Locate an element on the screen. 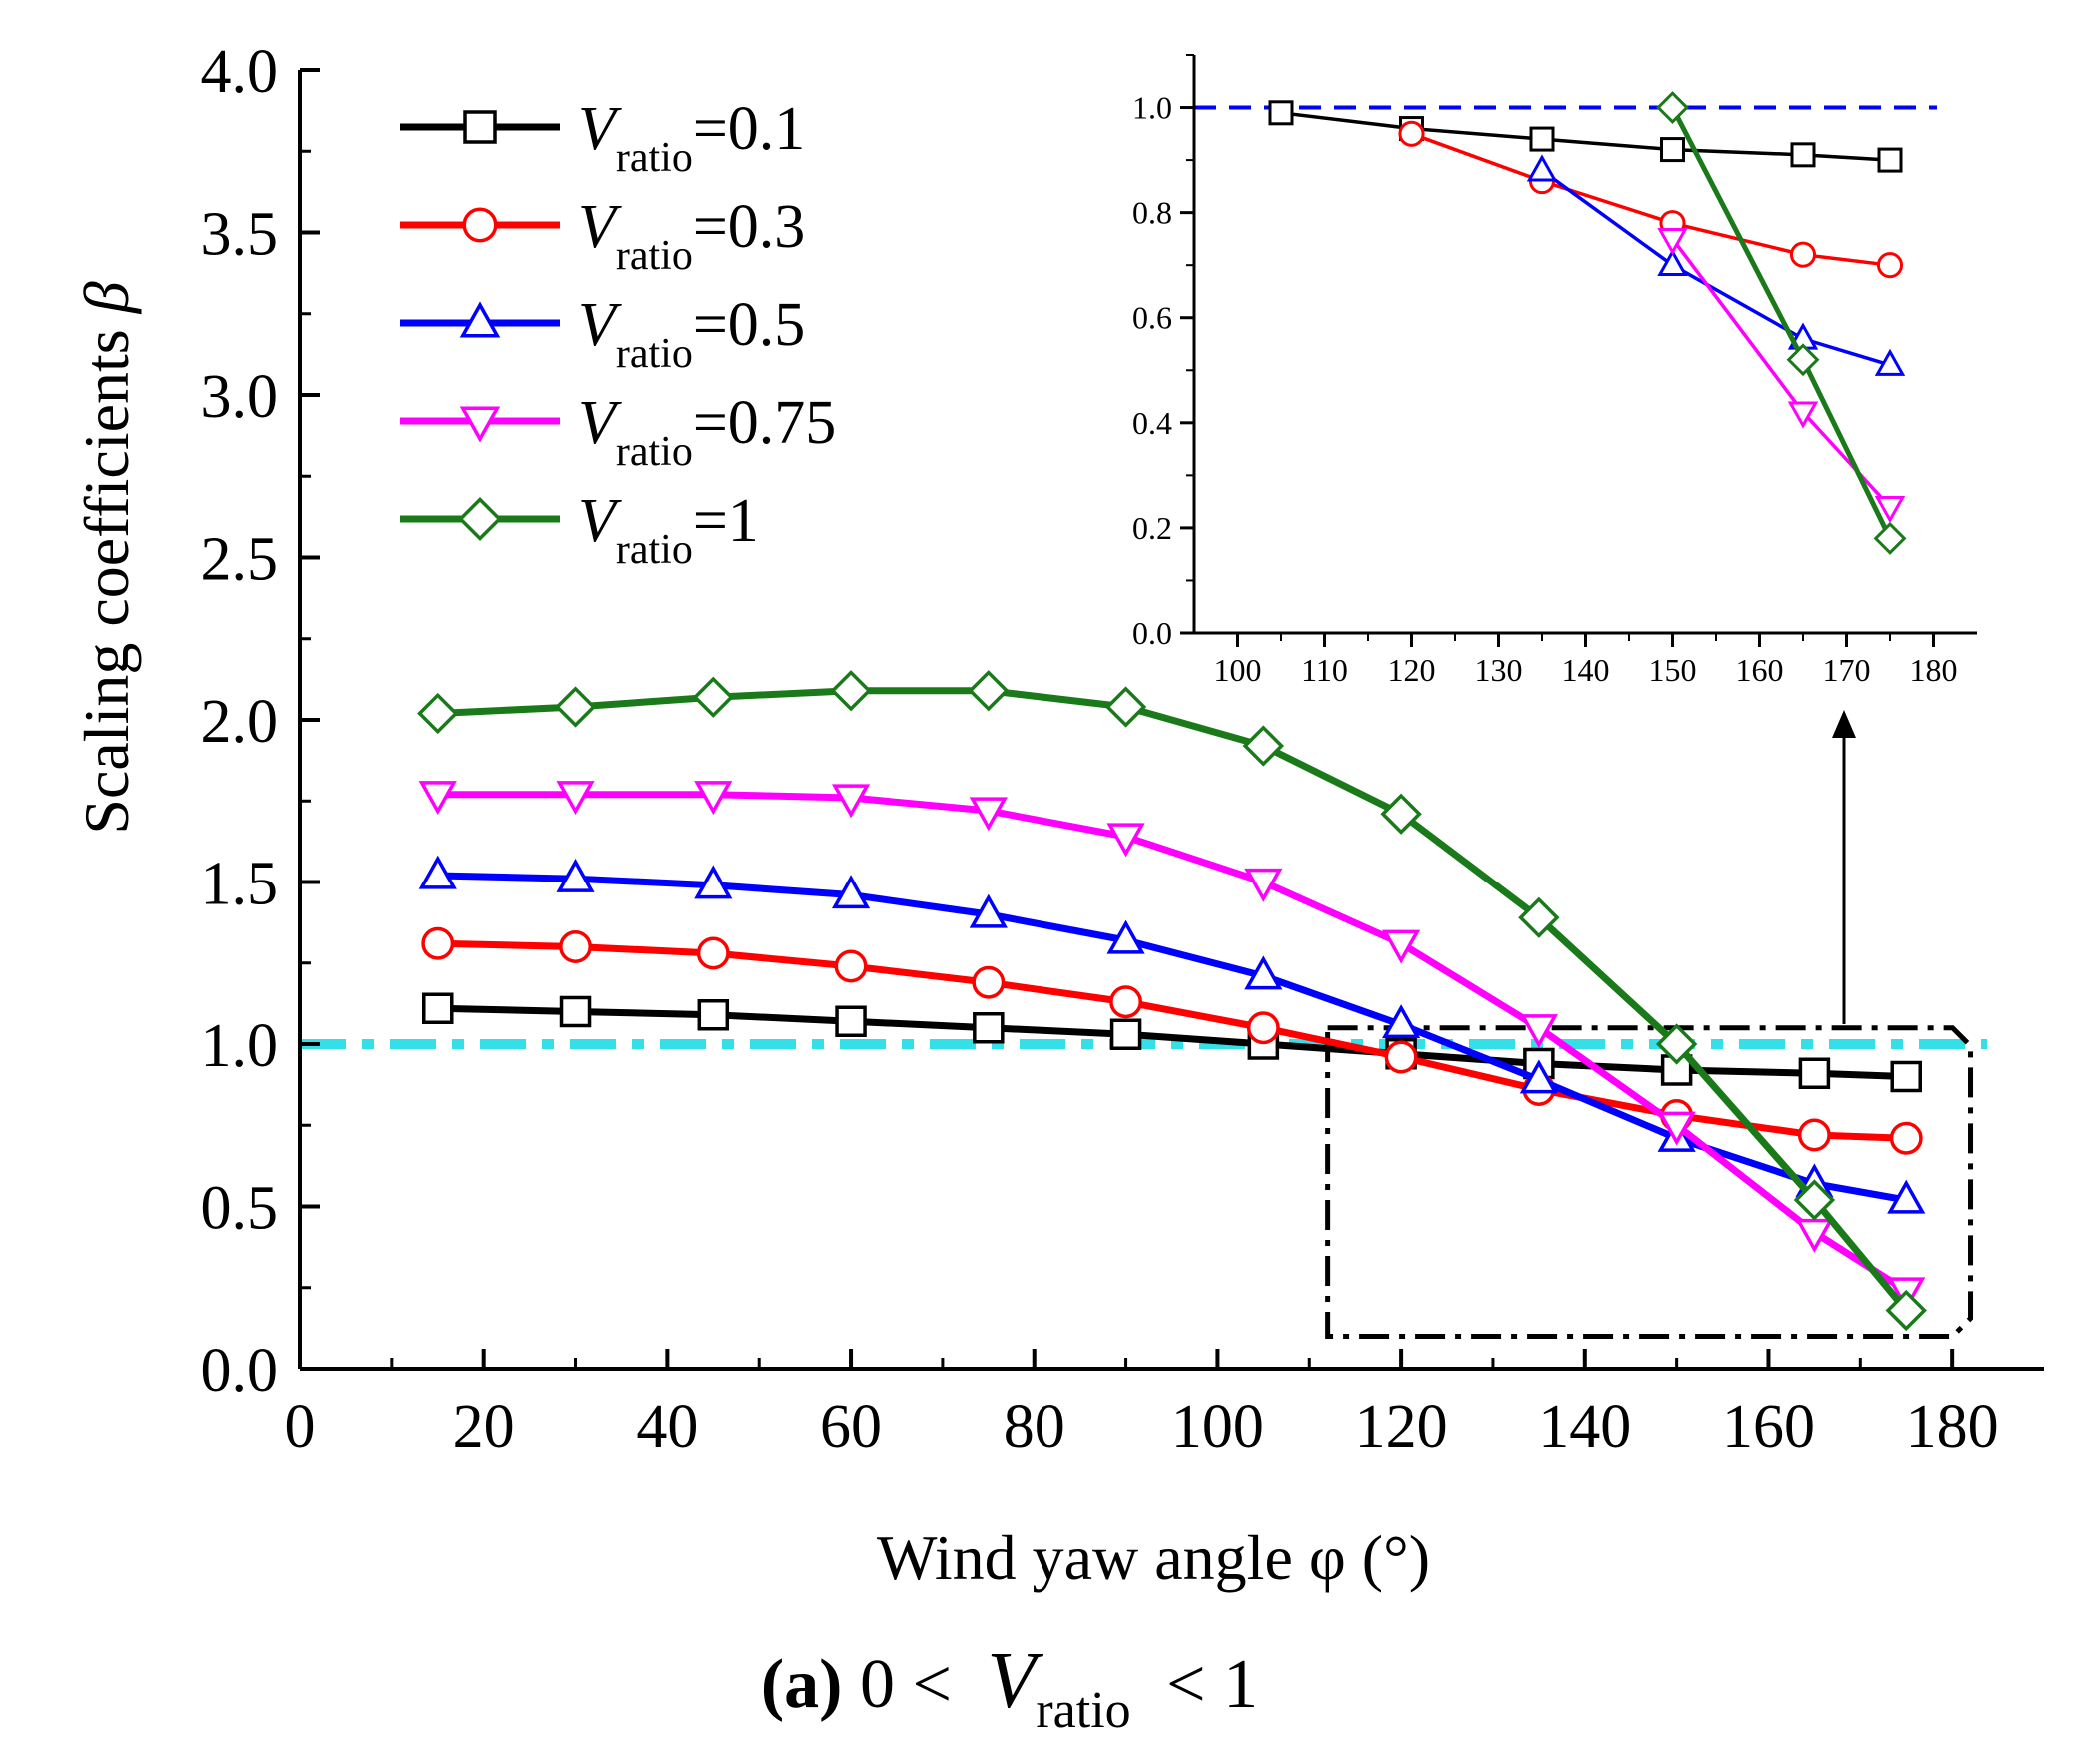  zoom-box-frame is located at coordinates (1649, 1182).